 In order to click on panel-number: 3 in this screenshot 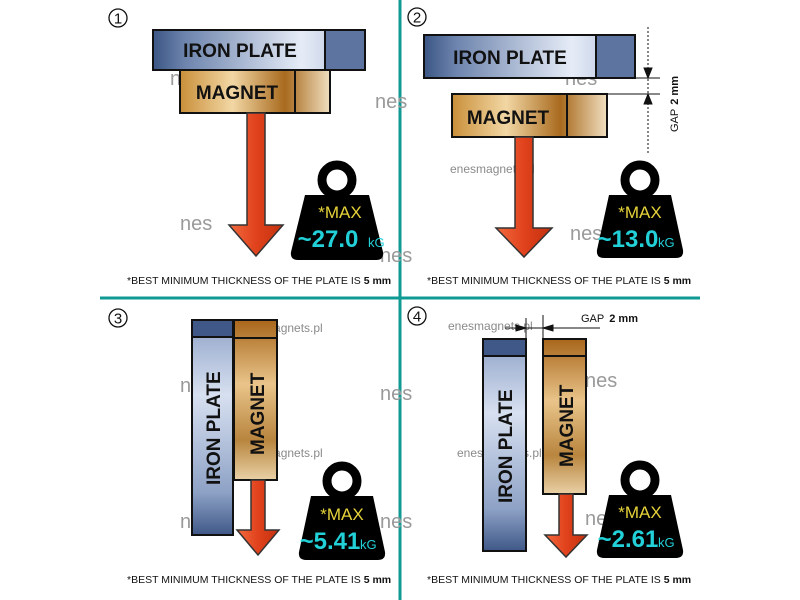, I will do `click(118, 319)`.